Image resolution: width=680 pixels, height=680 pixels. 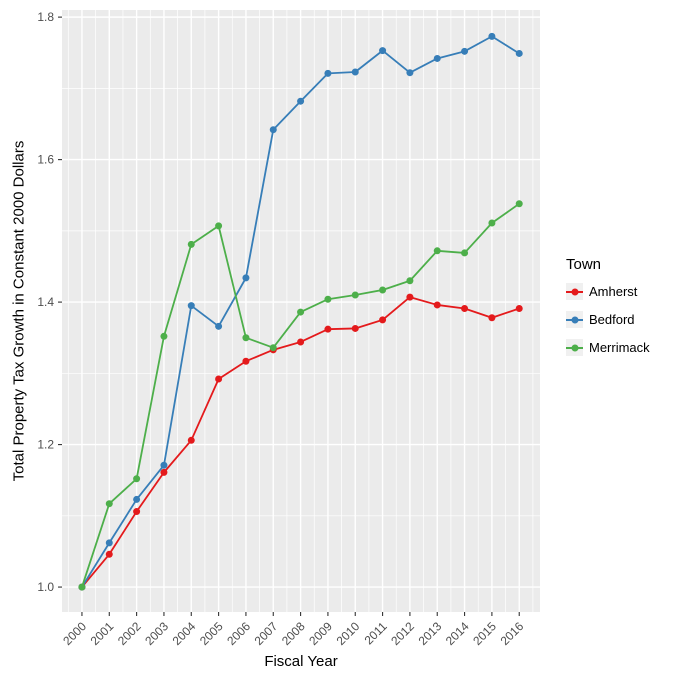 I want to click on x-tick-label: 2012, so click(x=402, y=633).